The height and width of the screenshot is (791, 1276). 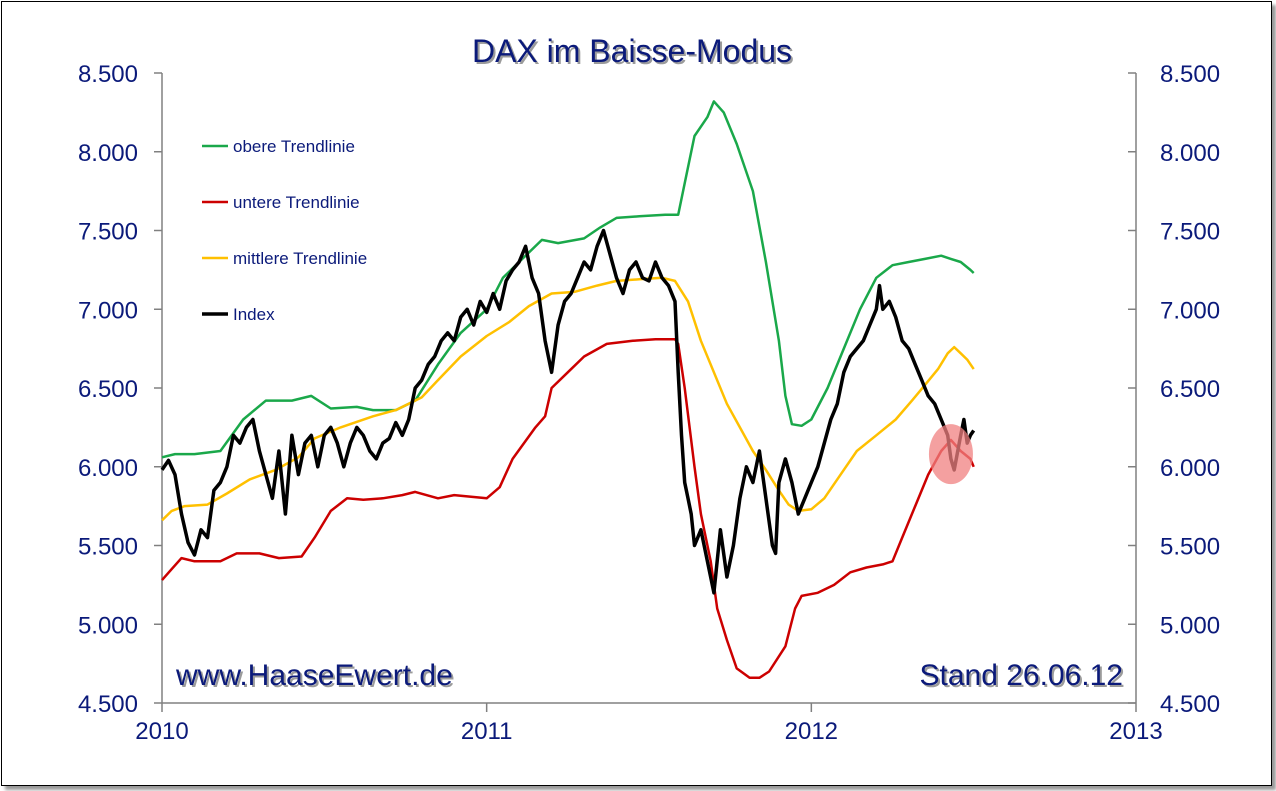 What do you see at coordinates (296, 202) in the screenshot?
I see `legend-label: untere Trendlinie` at bounding box center [296, 202].